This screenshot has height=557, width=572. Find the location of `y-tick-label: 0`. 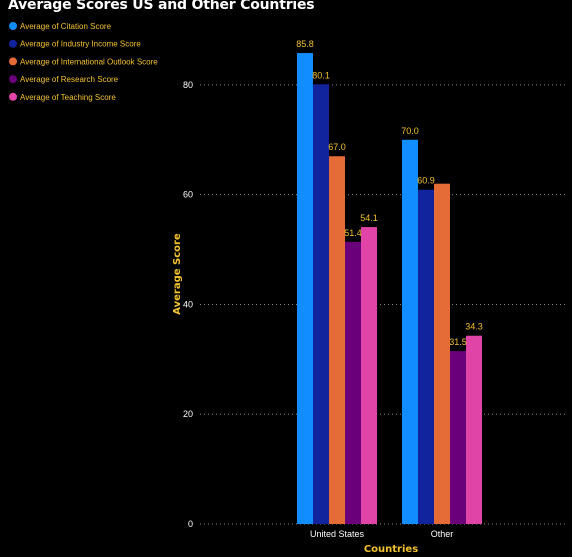

y-tick-label: 0 is located at coordinates (190, 524).